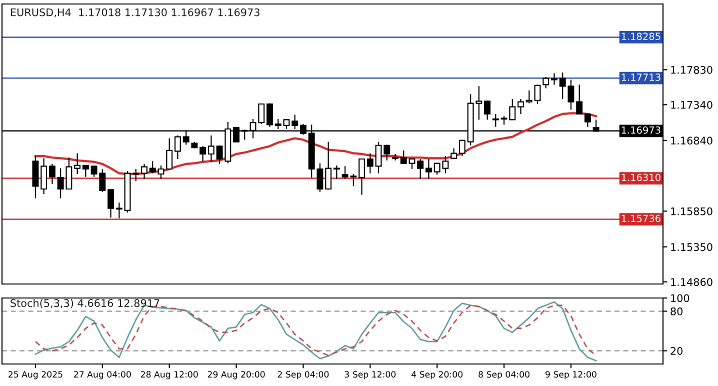 The image size is (718, 386). Describe the element at coordinates (571, 375) in the screenshot. I see `x-tick-label: 9 Sep 12:00` at that location.